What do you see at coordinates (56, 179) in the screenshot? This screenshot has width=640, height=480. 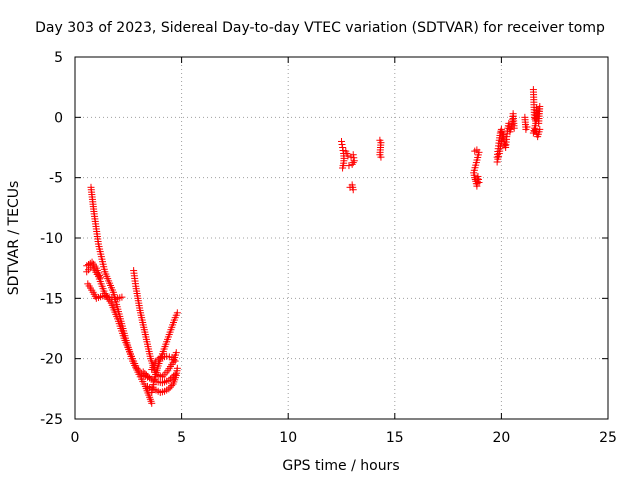 I see `y-tick-label: -5` at bounding box center [56, 179].